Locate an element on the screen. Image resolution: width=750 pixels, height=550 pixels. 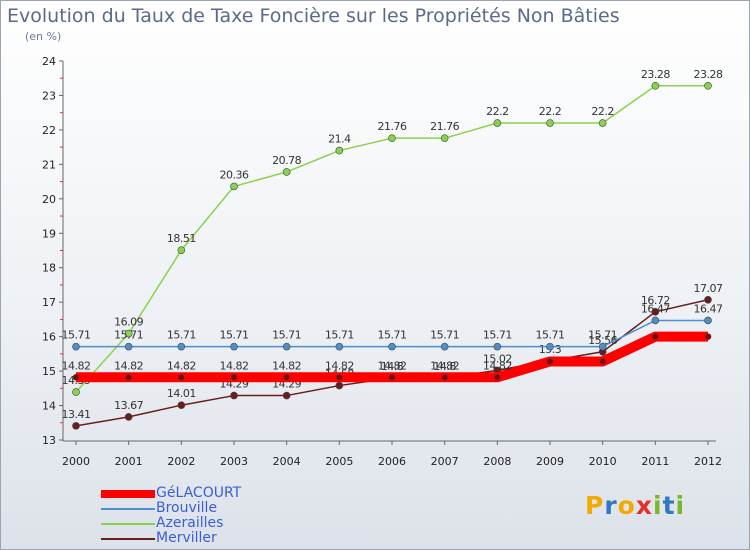
data-label: 17.07 is located at coordinates (708, 288).